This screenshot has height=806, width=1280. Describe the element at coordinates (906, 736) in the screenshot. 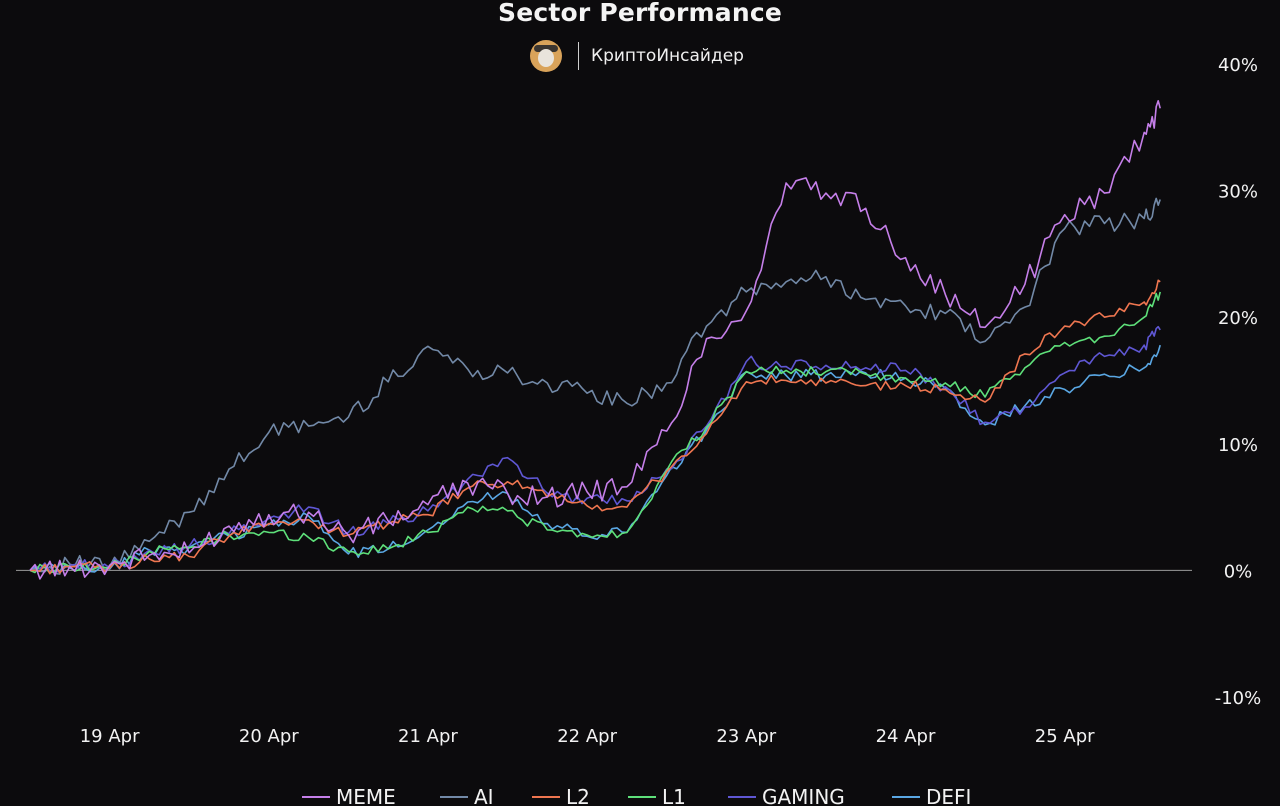

I see `x-tick-label: 24 Apr` at that location.